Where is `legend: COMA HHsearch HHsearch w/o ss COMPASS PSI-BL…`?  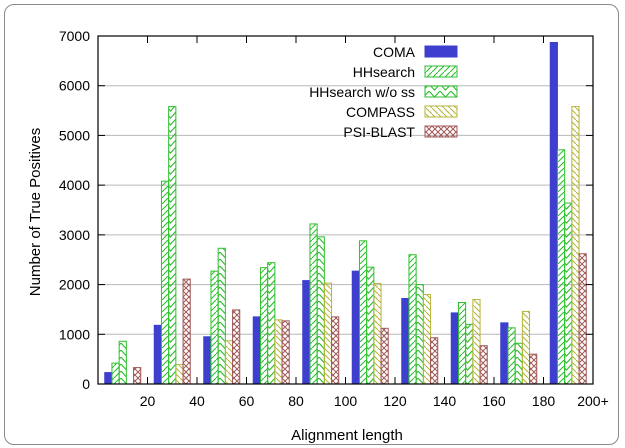
legend: COMA HHsearch HHsearch w/o ss COMPASS PSI-BL… is located at coordinates (383, 92).